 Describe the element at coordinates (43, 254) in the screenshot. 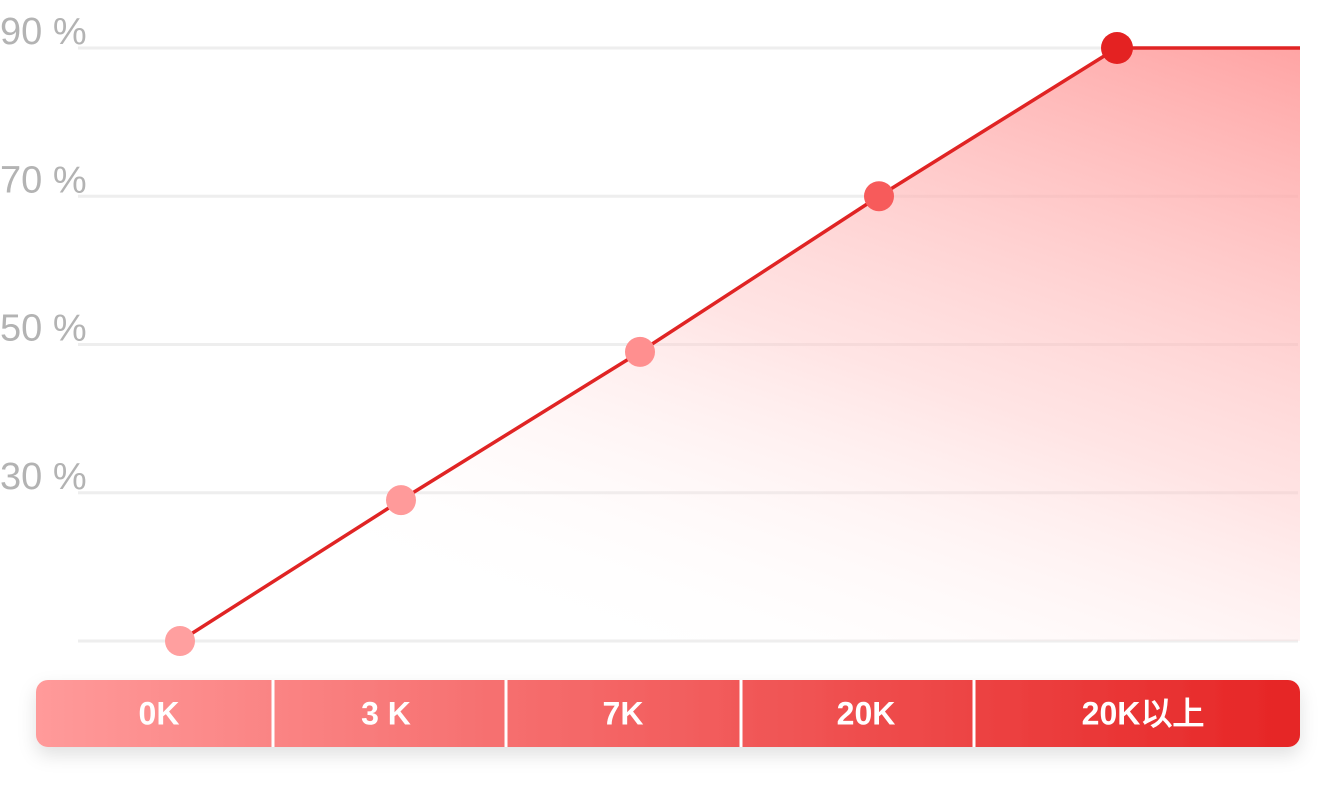

I see `y-axis-ticks: 90 % 70 % 50 % 30 %` at that location.